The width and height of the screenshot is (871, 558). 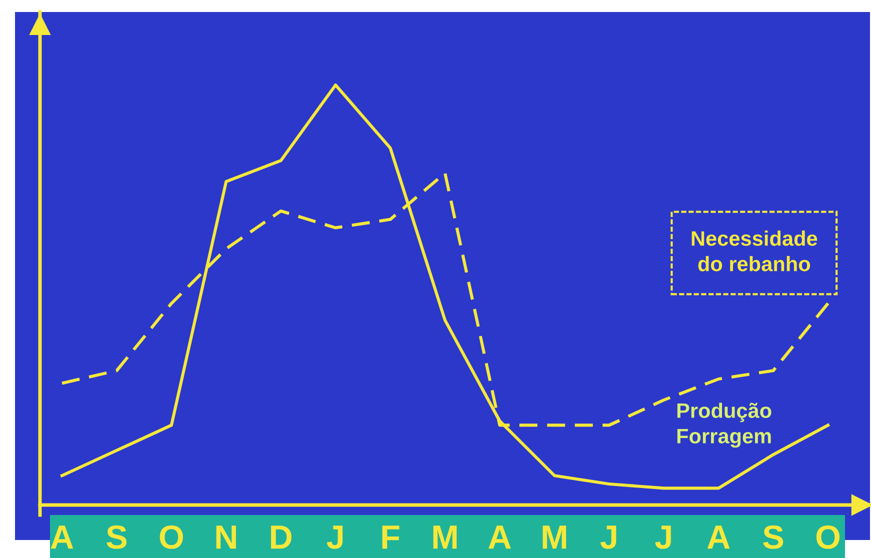 I want to click on x-tick-label: D, so click(x=281, y=537).